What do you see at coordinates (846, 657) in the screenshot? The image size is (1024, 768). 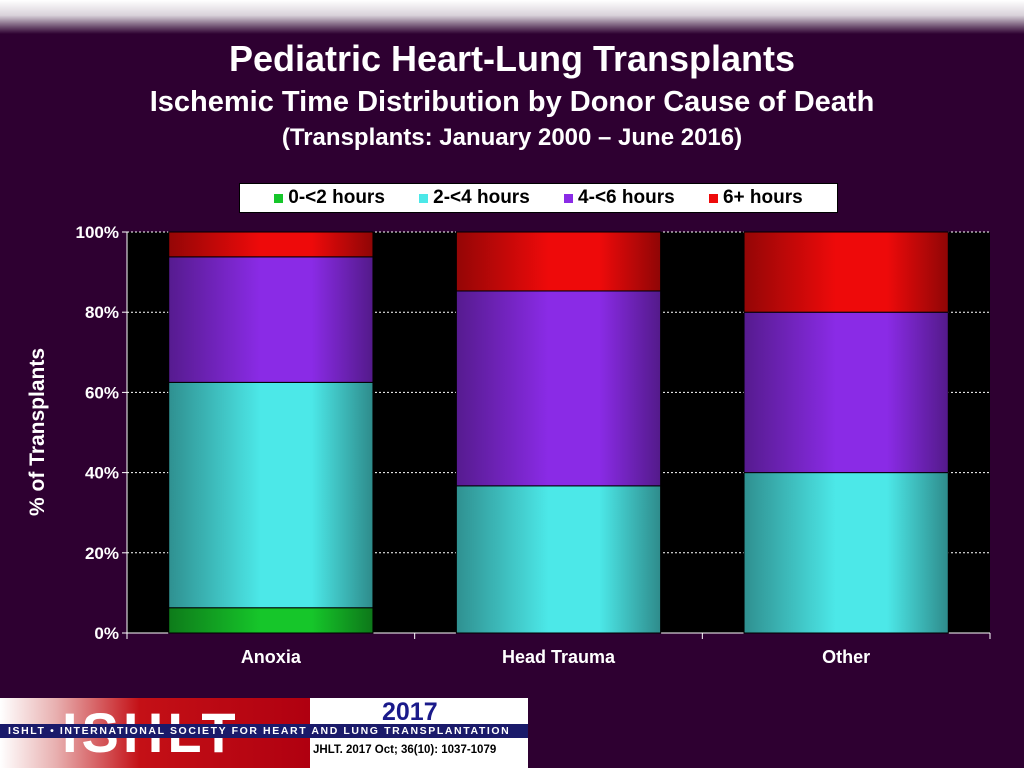 I see `x-tick-label-2: Other` at bounding box center [846, 657].